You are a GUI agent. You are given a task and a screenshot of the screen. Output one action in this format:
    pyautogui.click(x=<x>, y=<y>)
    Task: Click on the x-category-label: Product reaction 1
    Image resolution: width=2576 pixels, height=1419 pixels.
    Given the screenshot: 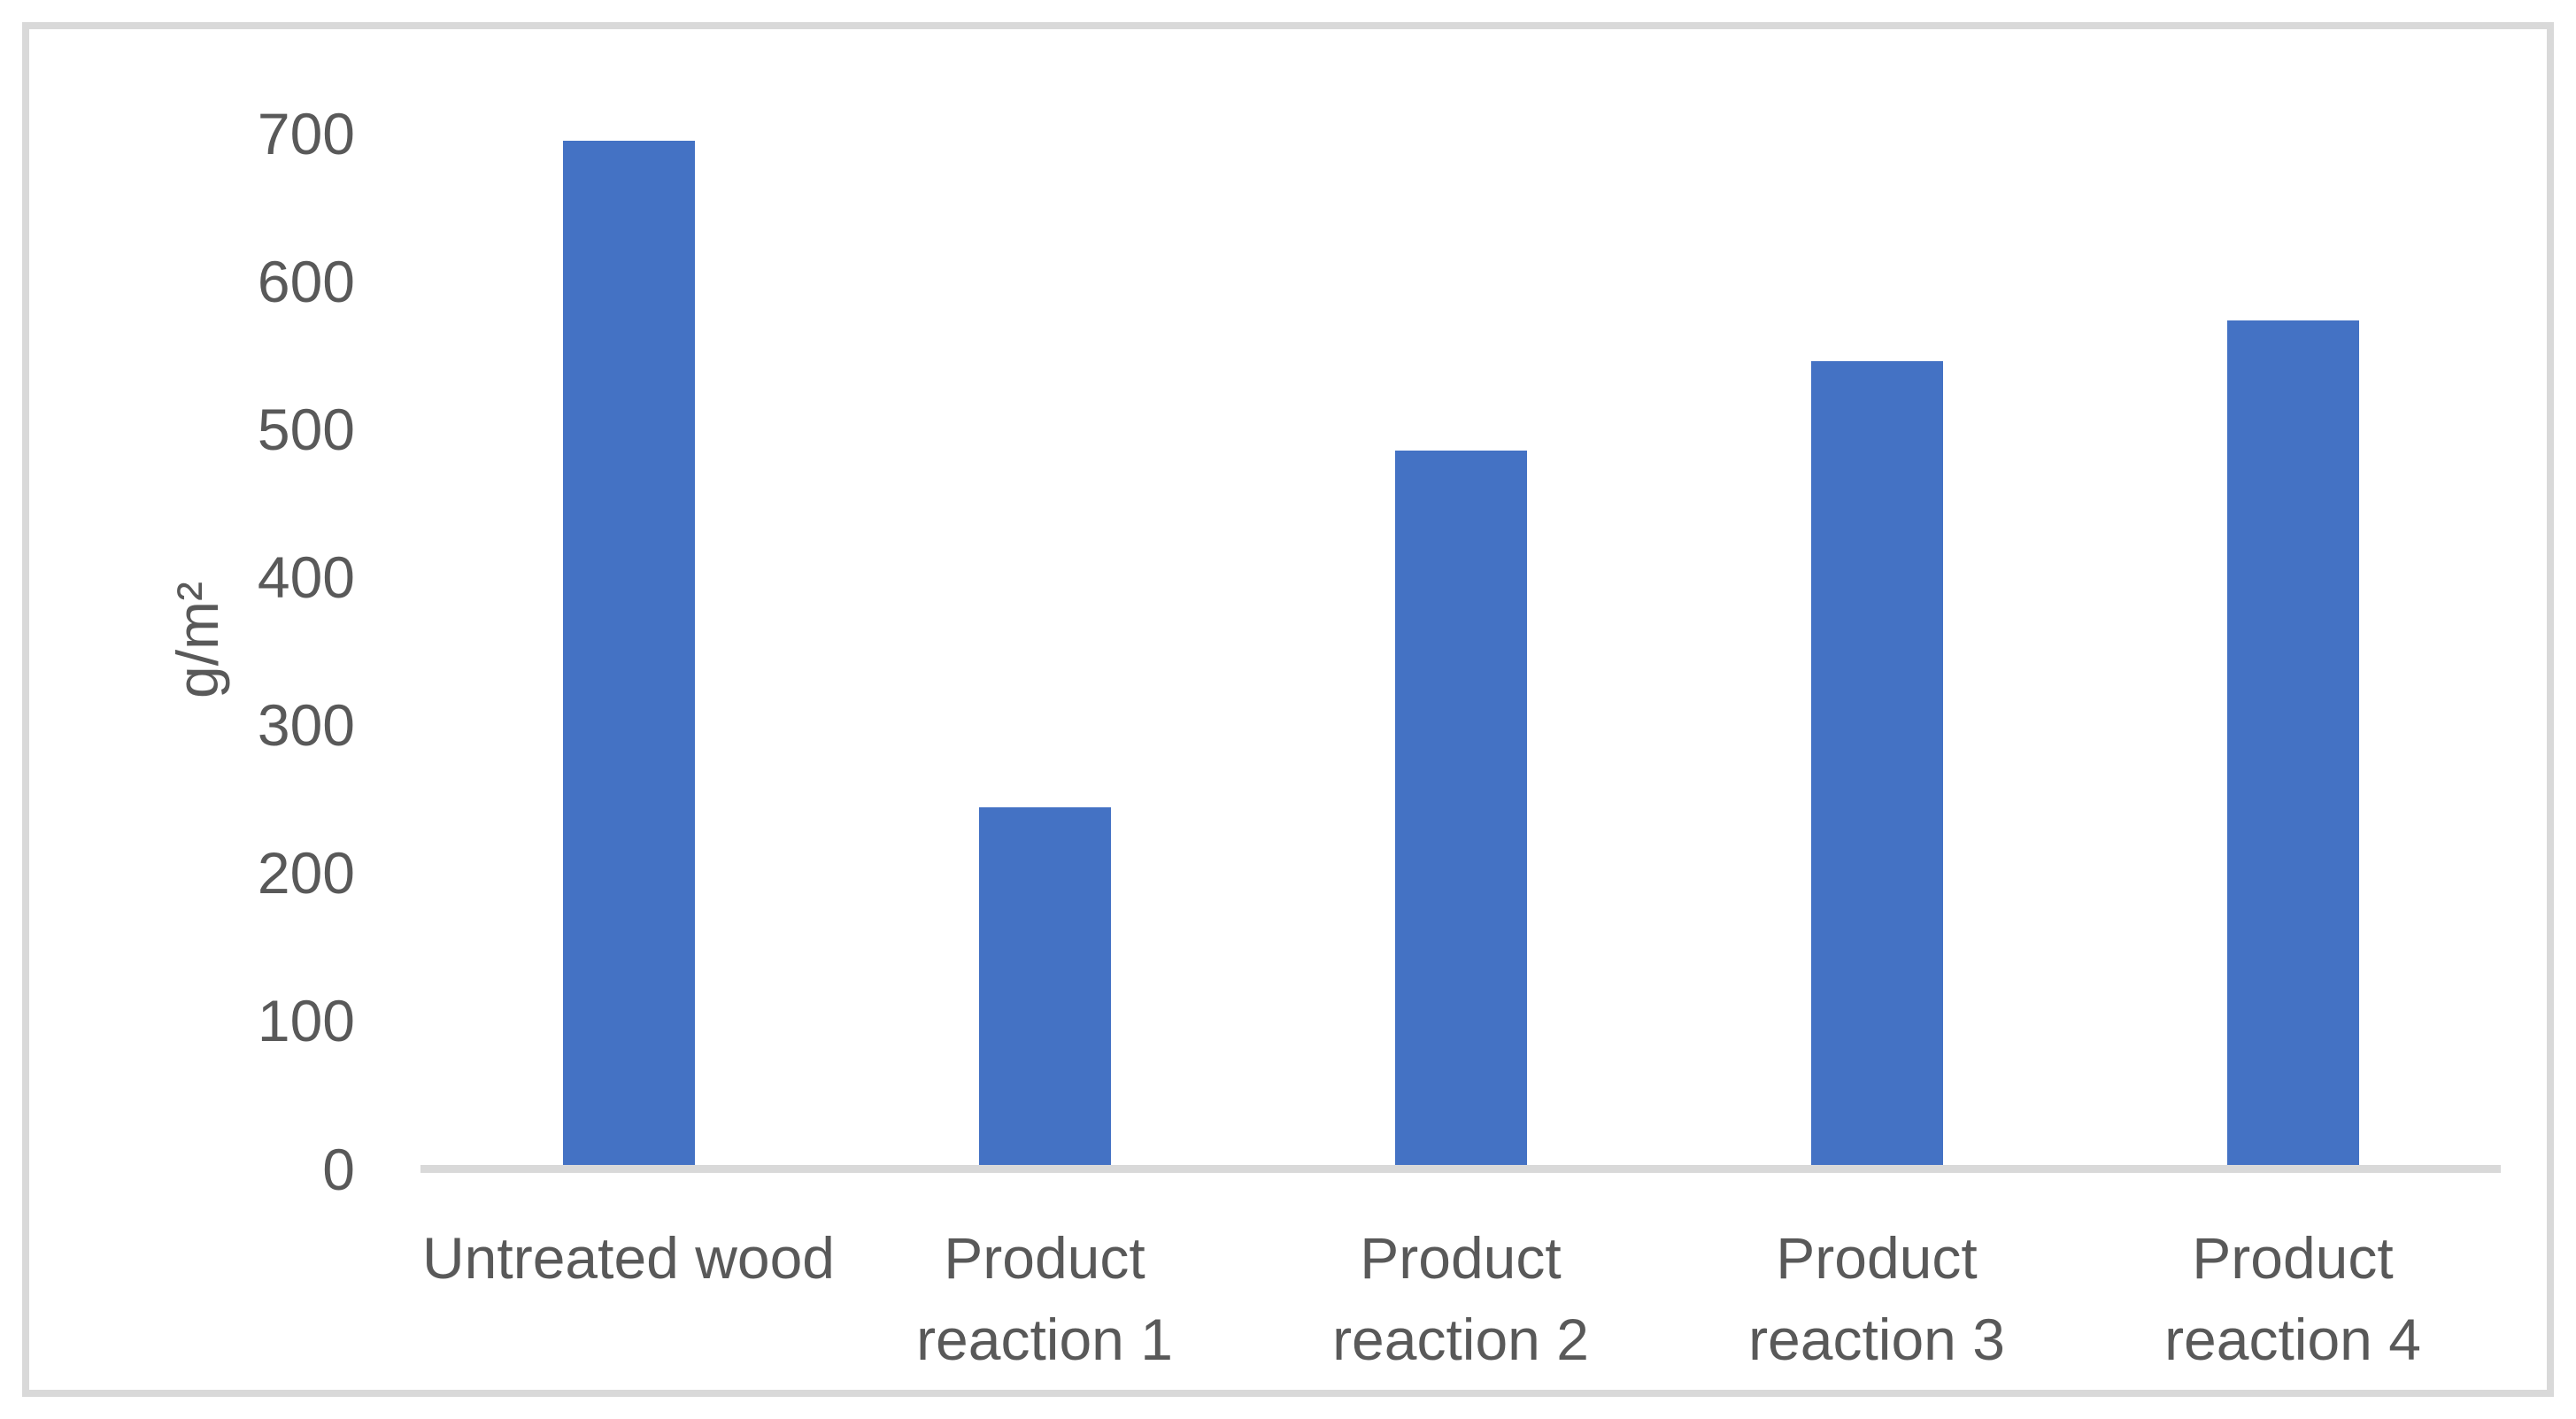 What is the action you would take?
    pyautogui.click(x=1044, y=1298)
    